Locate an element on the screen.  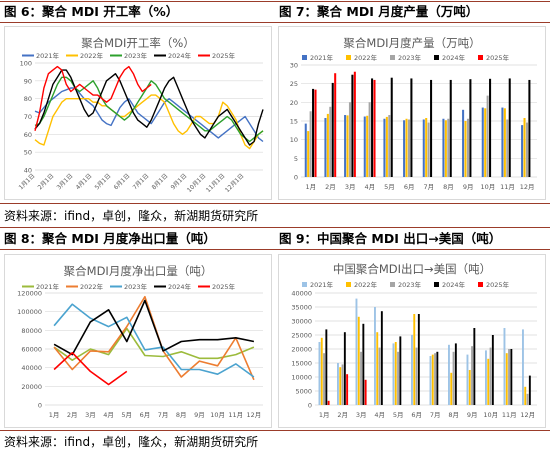
fig9-xtick-label: 3月 is located at coordinates (361, 415).